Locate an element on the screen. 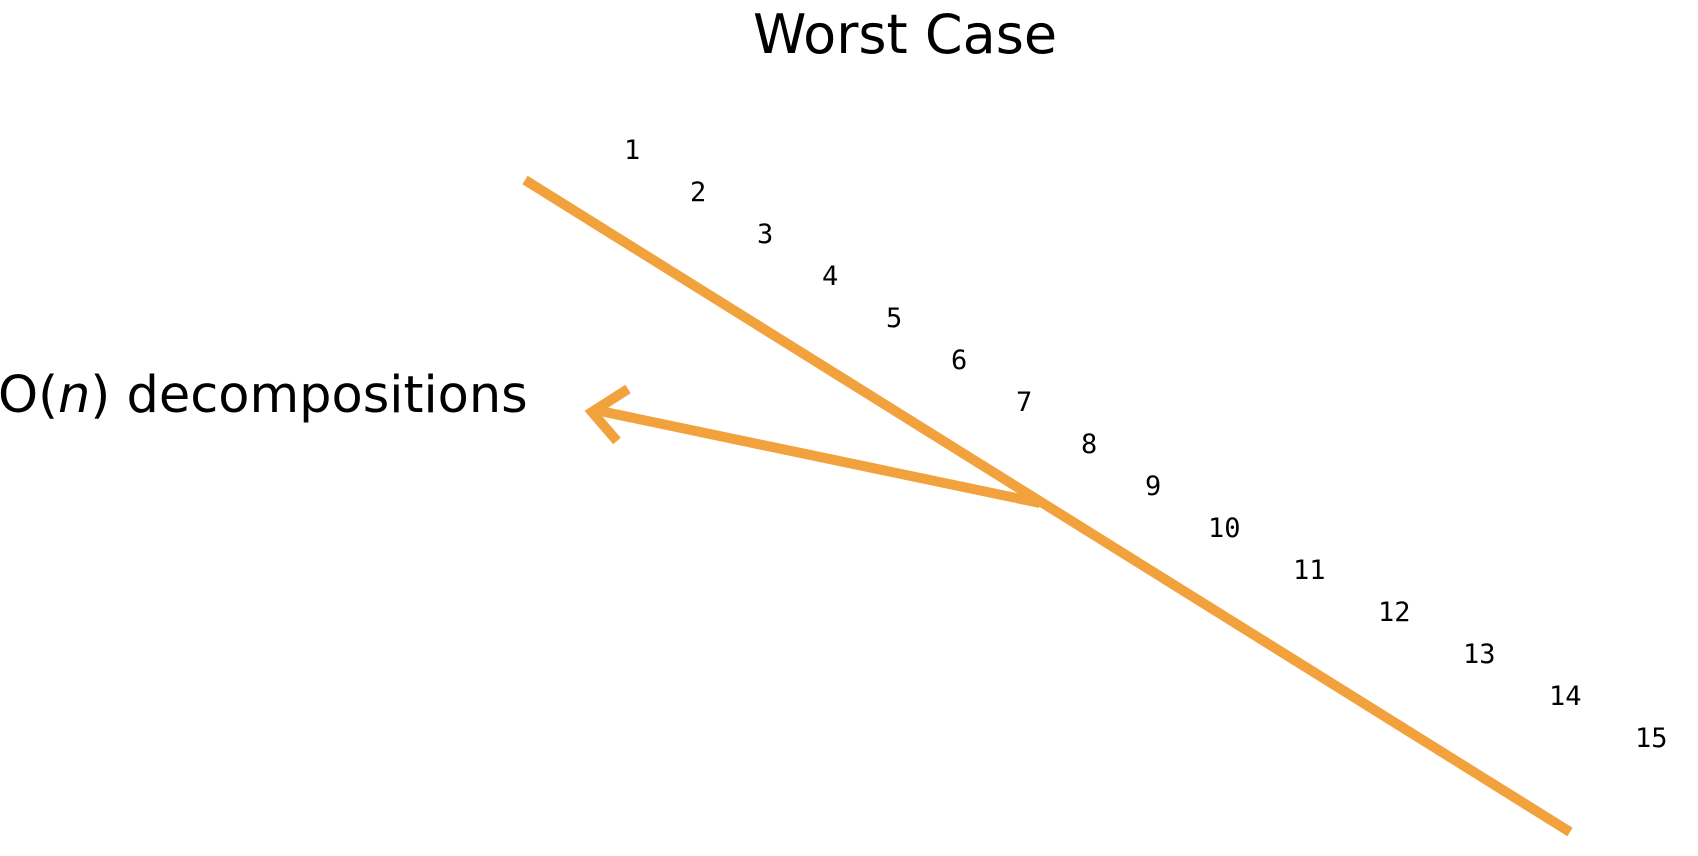 The width and height of the screenshot is (1698, 856). diagram-title: Worst Case is located at coordinates (905, 34).